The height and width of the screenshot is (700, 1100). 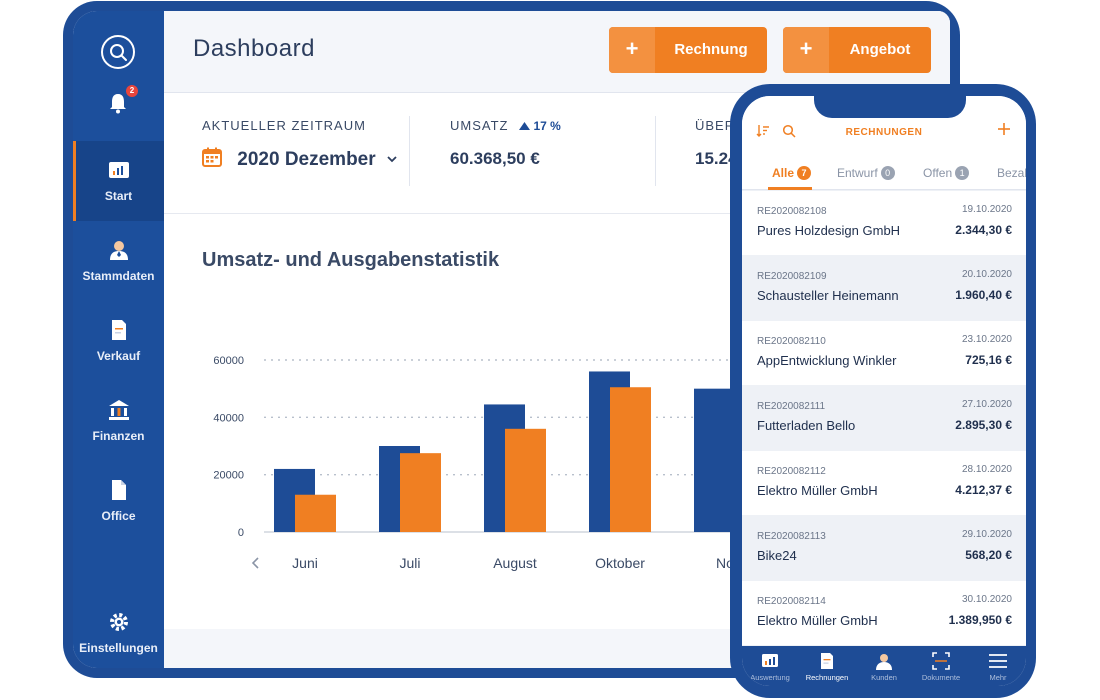 What do you see at coordinates (857, 173) in the screenshot?
I see `tab-label: Entwurf` at bounding box center [857, 173].